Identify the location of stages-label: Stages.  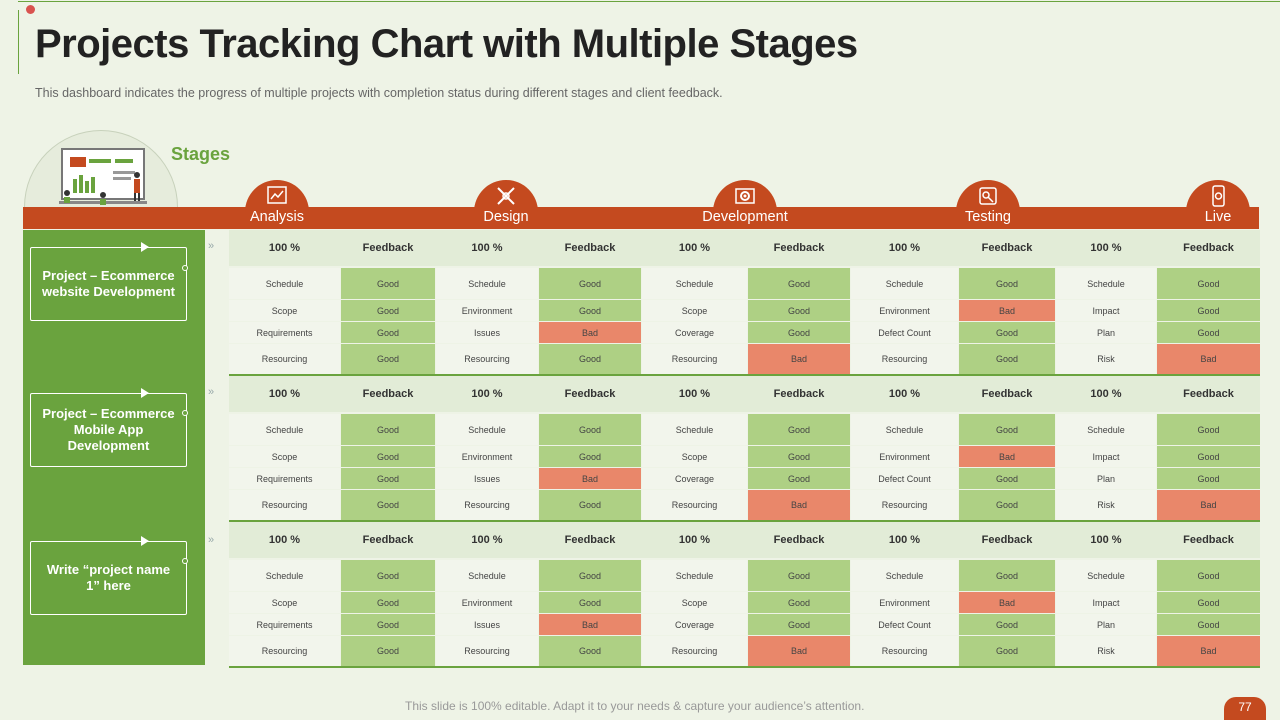
(201, 154).